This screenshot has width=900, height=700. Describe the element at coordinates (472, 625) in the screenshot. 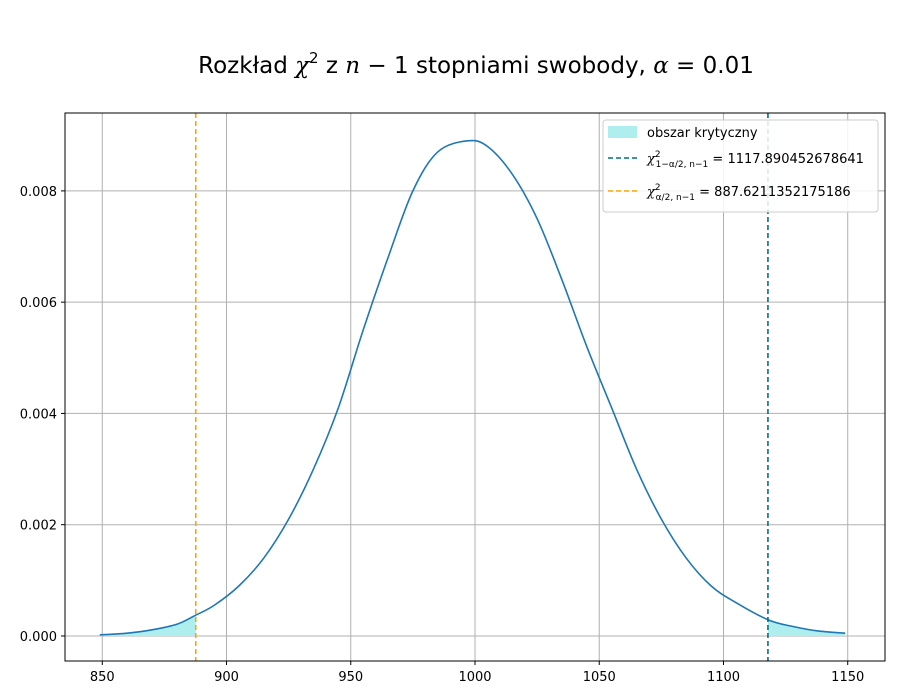

I see `critical-regions` at that location.